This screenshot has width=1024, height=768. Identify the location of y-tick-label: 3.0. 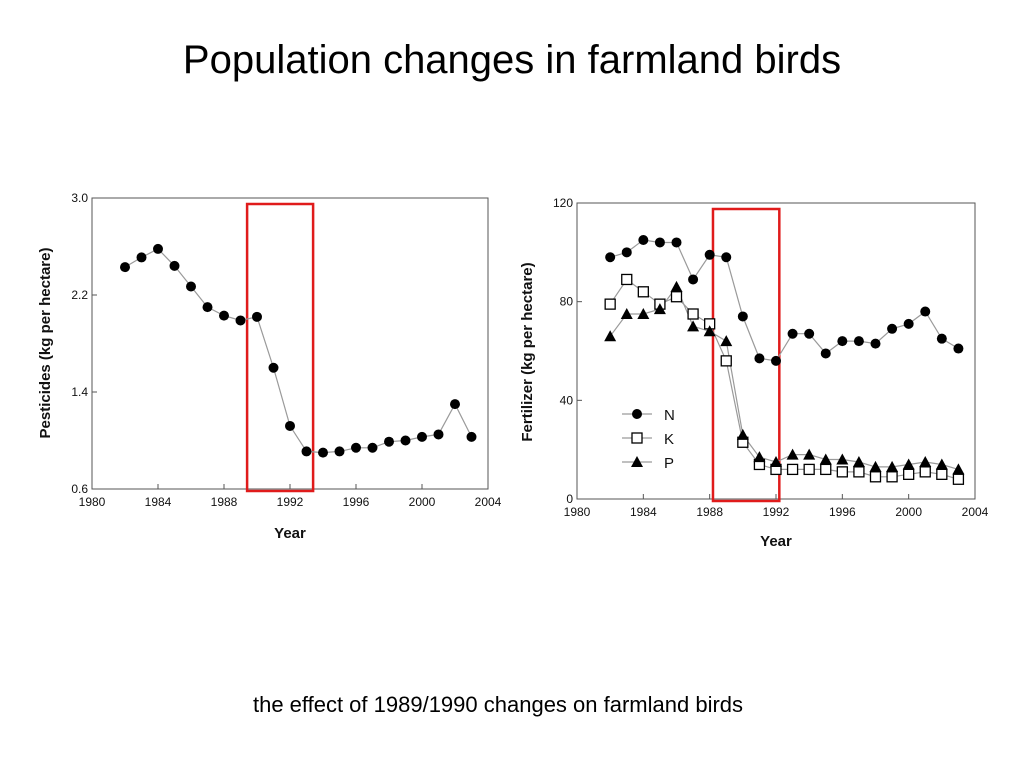
(79, 198).